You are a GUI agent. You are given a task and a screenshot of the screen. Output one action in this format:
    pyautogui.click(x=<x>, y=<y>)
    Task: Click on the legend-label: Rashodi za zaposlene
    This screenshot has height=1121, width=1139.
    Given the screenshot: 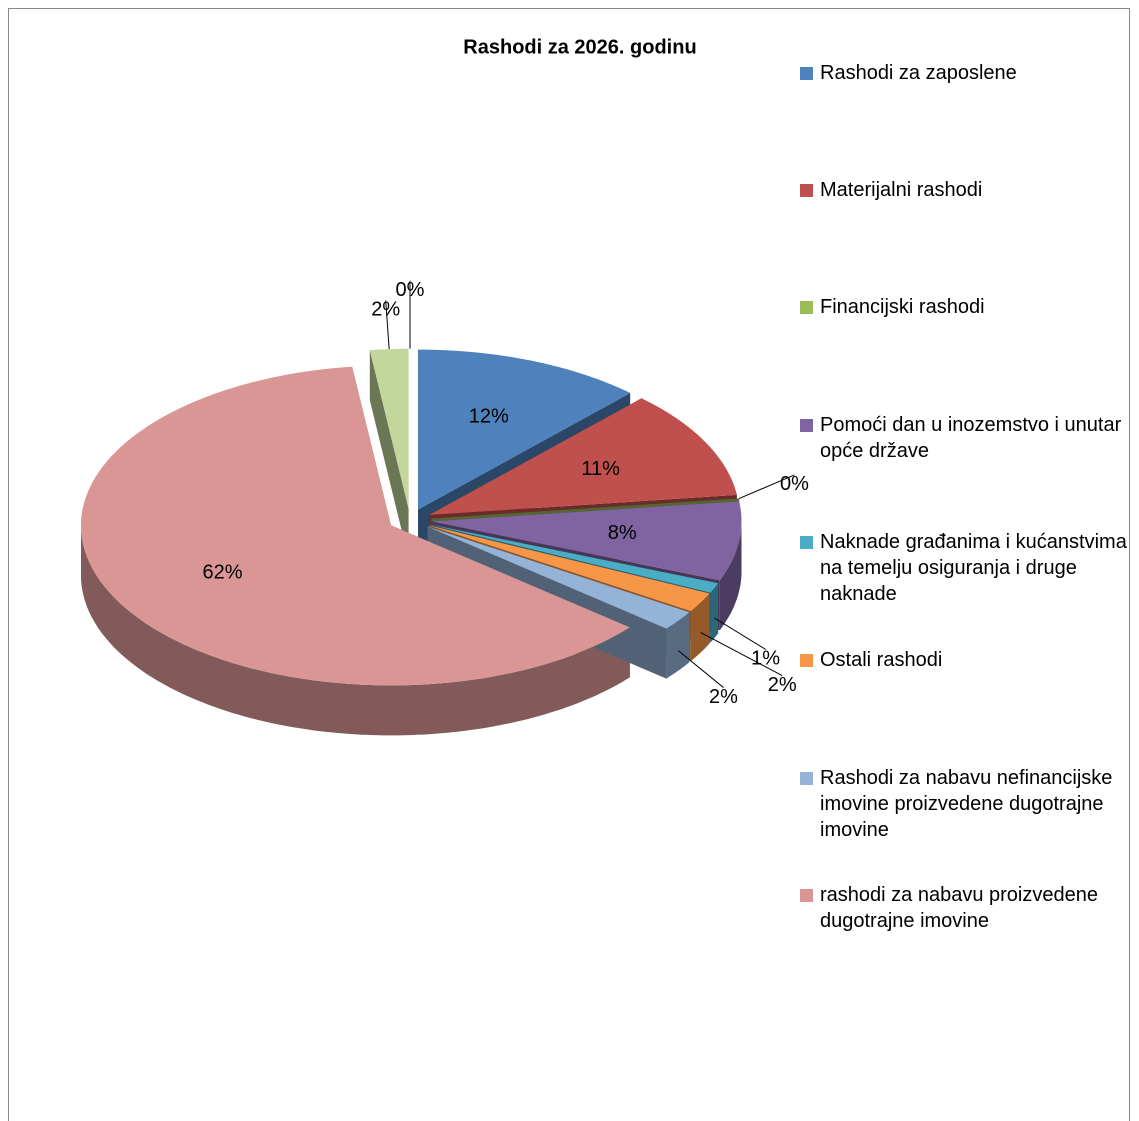 What is the action you would take?
    pyautogui.click(x=918, y=73)
    